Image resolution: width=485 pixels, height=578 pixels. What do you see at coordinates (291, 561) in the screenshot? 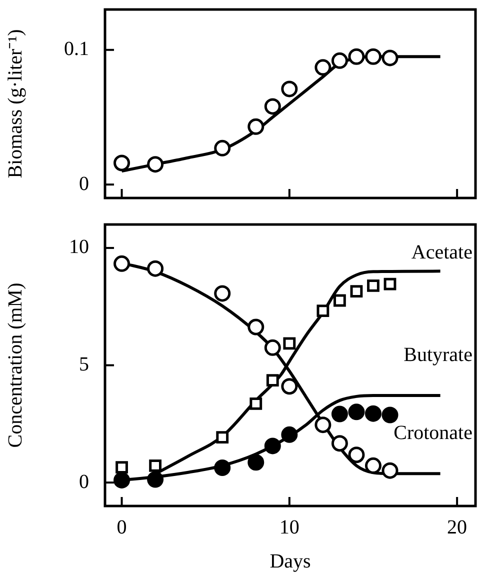
I see `x-axis-title: Days` at bounding box center [291, 561].